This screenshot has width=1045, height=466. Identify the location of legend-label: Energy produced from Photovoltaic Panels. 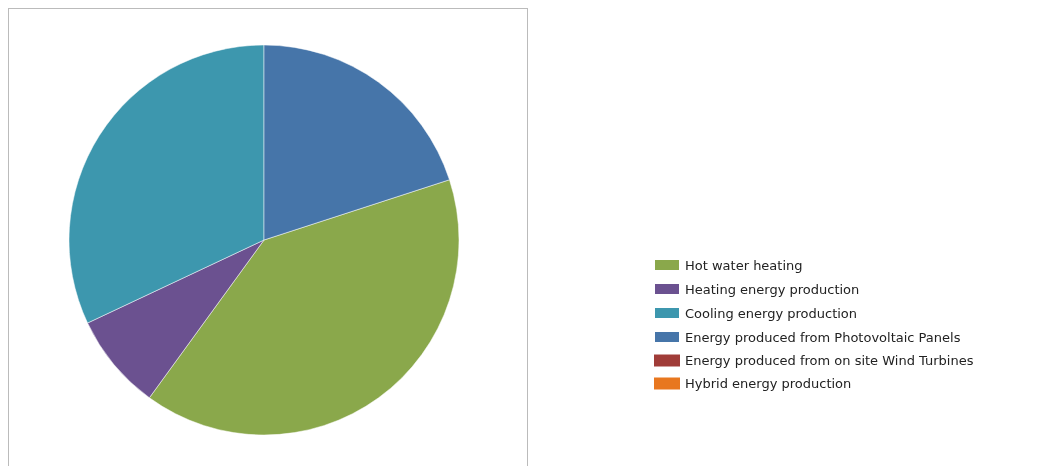
(823, 337).